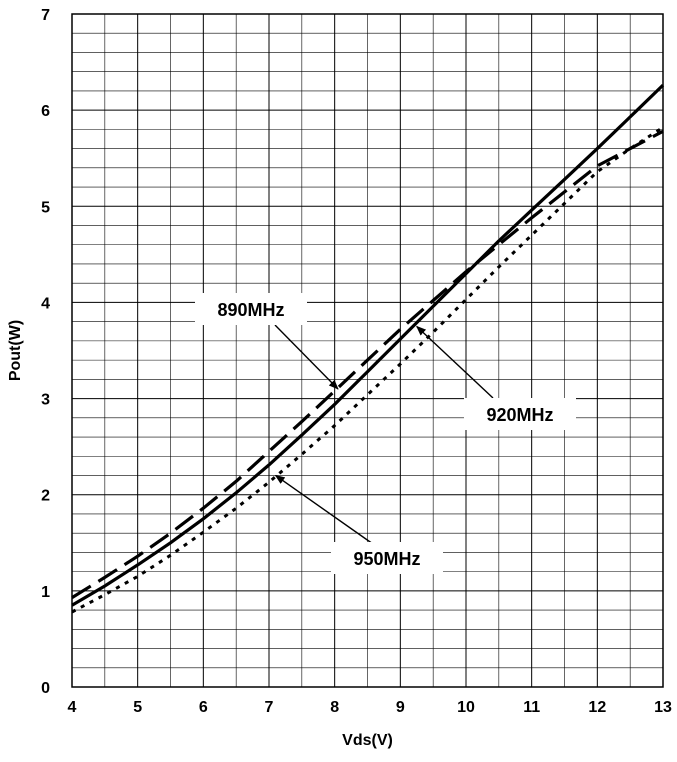  What do you see at coordinates (72, 707) in the screenshot?
I see `x-tick-label: 4` at bounding box center [72, 707].